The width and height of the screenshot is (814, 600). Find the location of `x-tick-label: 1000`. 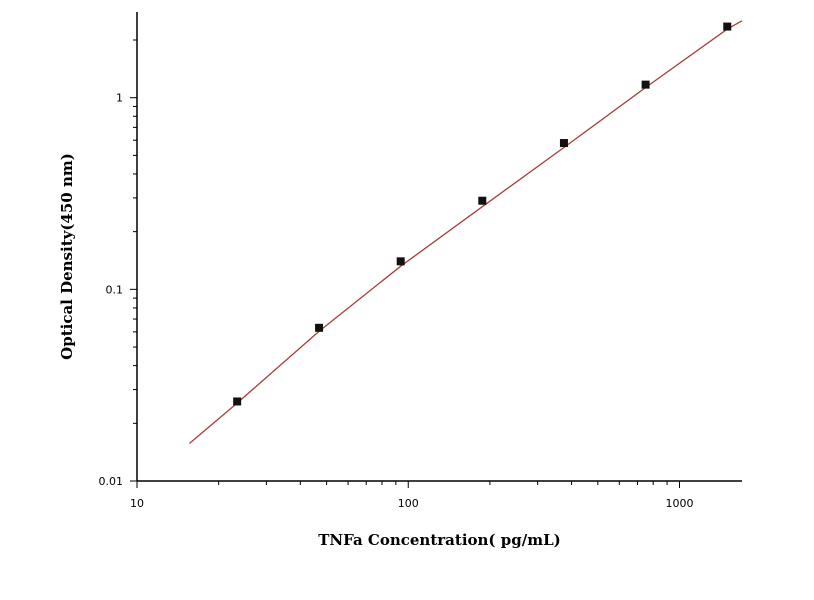

x-tick-label: 1000 is located at coordinates (679, 503).